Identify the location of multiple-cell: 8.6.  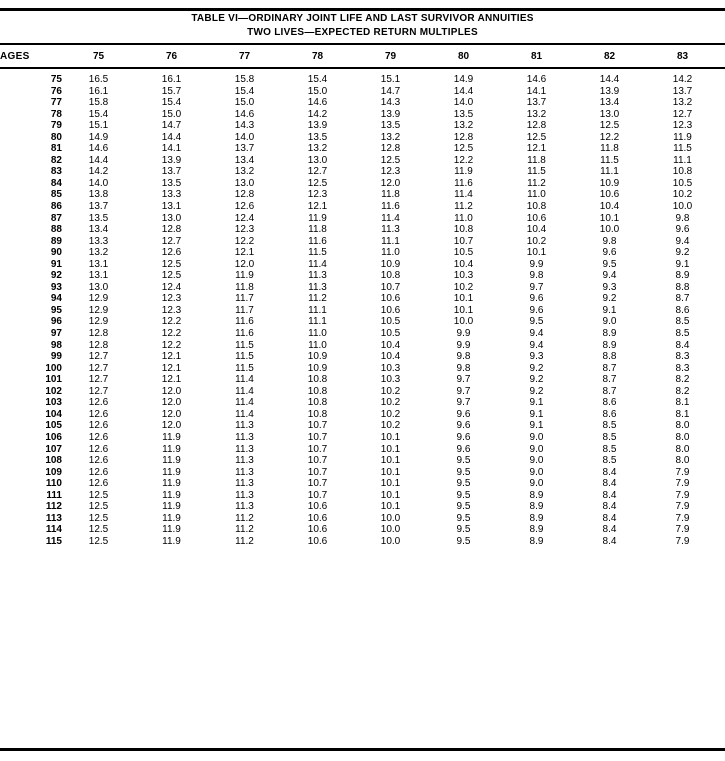
(609, 414).